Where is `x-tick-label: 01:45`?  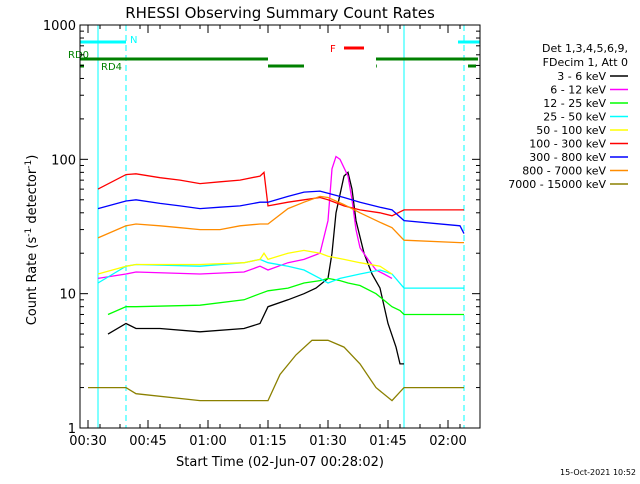
x-tick-label: 01:45 is located at coordinates (387, 441).